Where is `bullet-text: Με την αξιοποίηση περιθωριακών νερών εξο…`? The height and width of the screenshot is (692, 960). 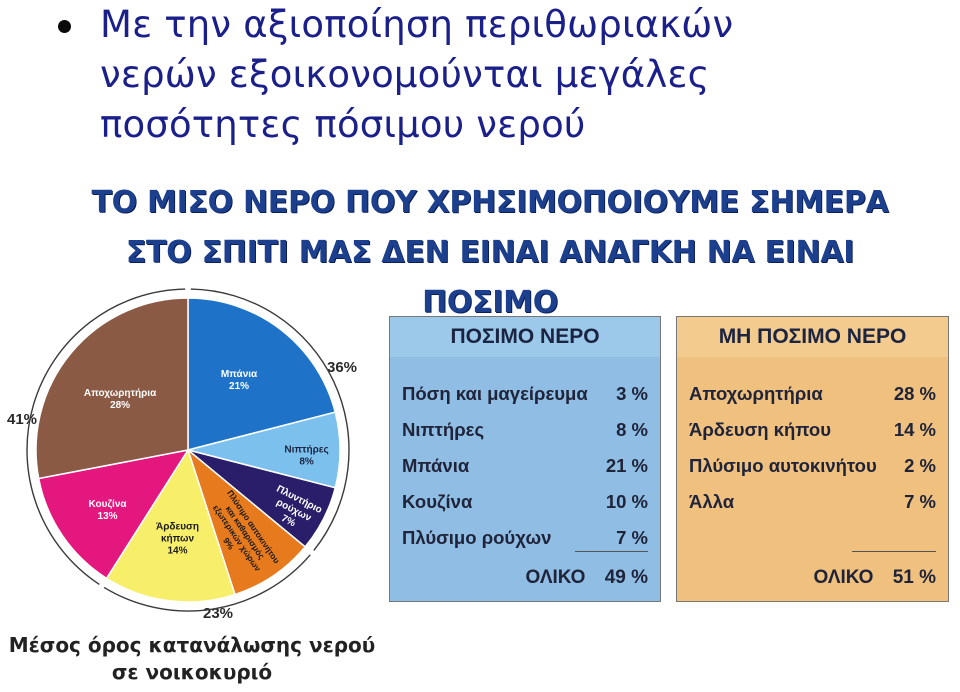
bullet-text: Με την αξιοποίηση περιθωριακών νερών εξο… is located at coordinates (417, 74).